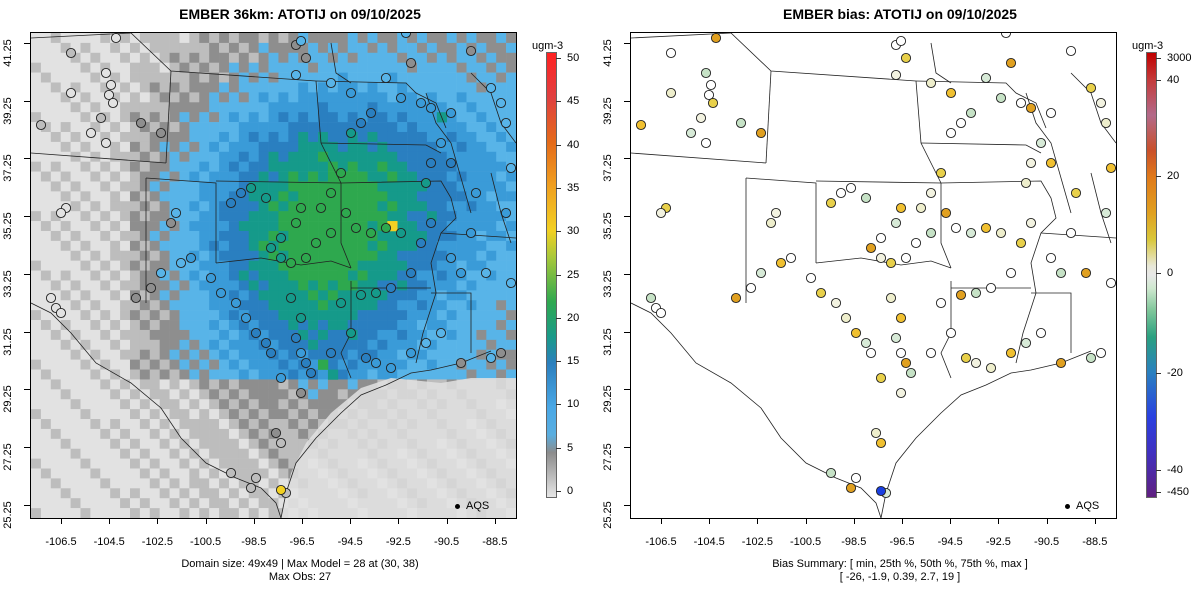  Describe the element at coordinates (27, 274) in the screenshot. I see `y-tick-mark` at that location.